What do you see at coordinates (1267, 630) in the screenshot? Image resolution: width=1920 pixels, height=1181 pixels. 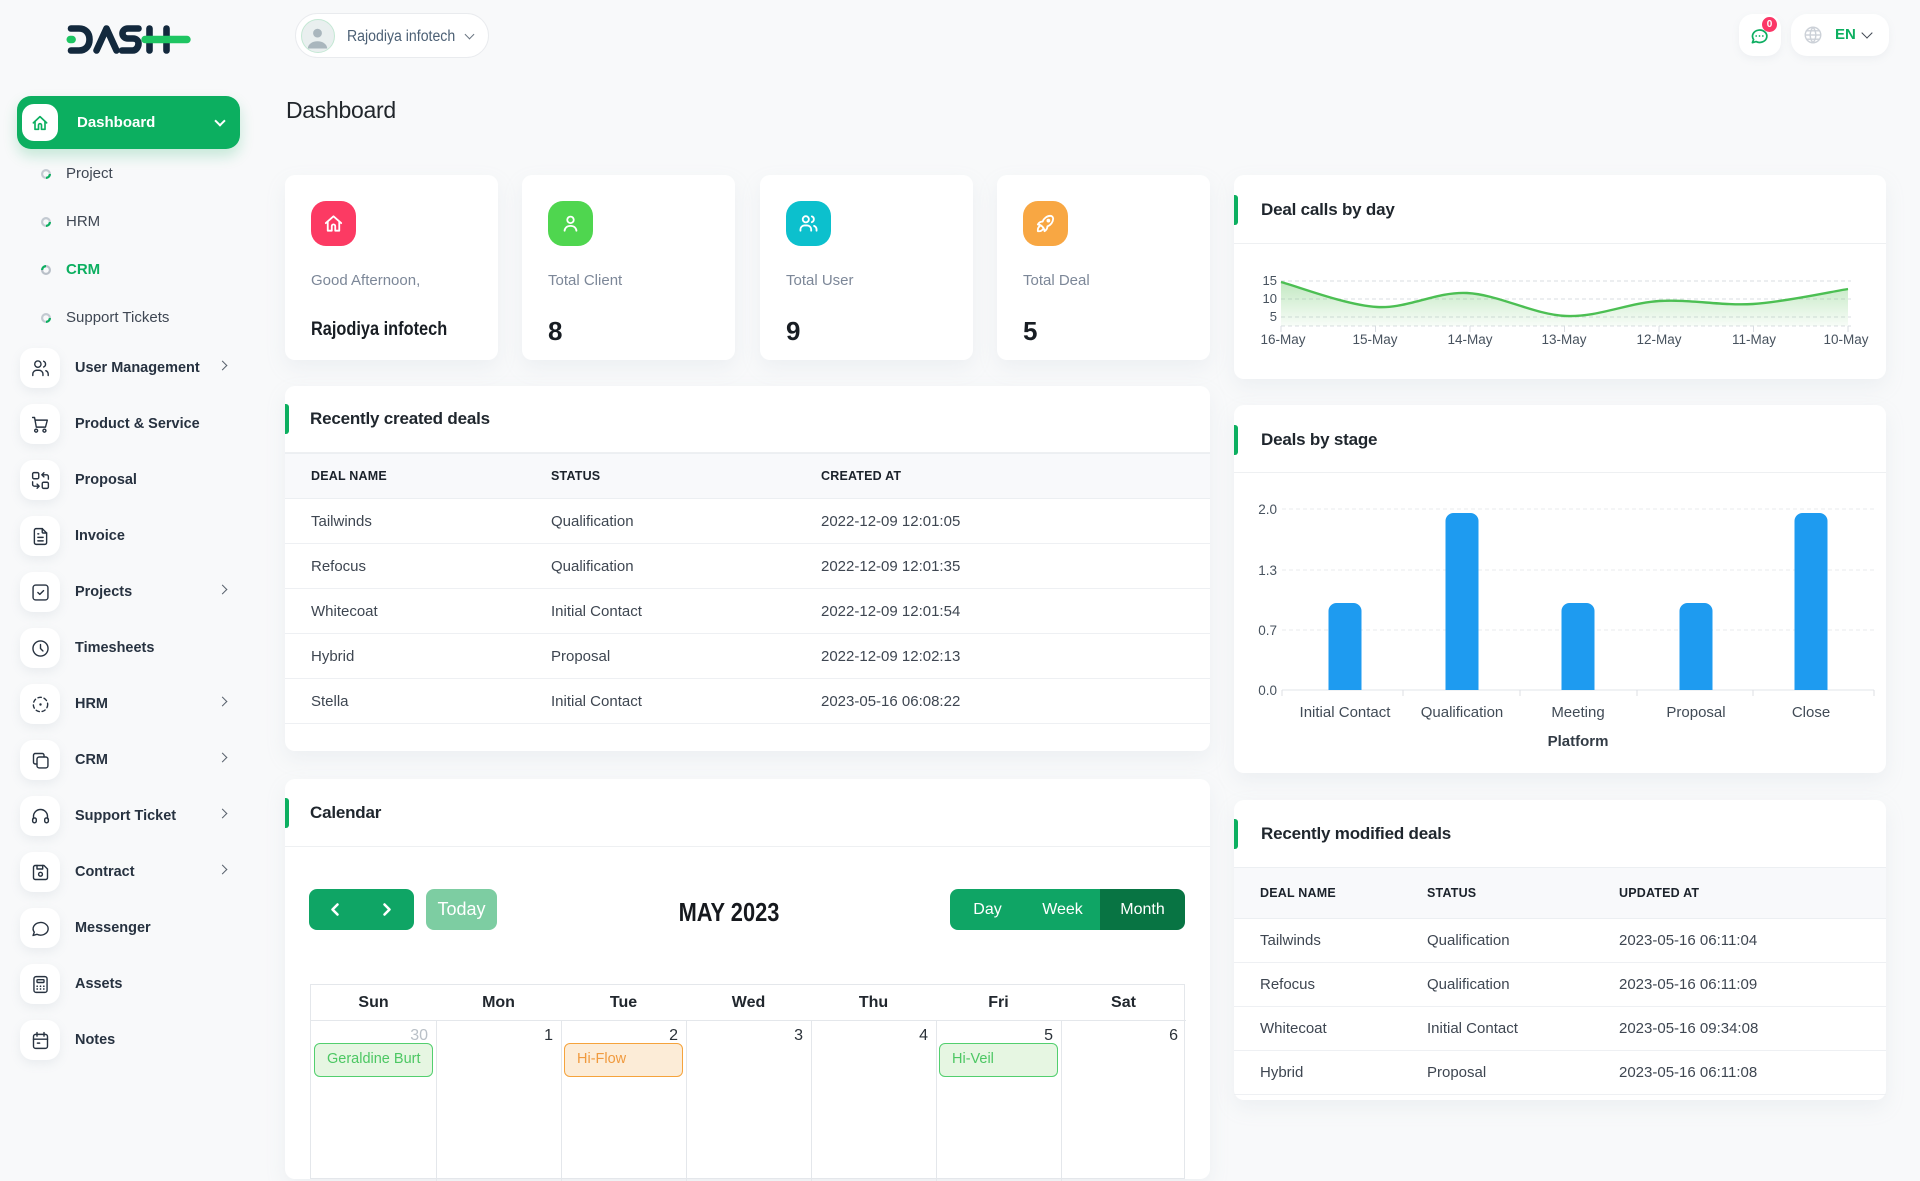 I see `svg-text: 0.7` at bounding box center [1267, 630].